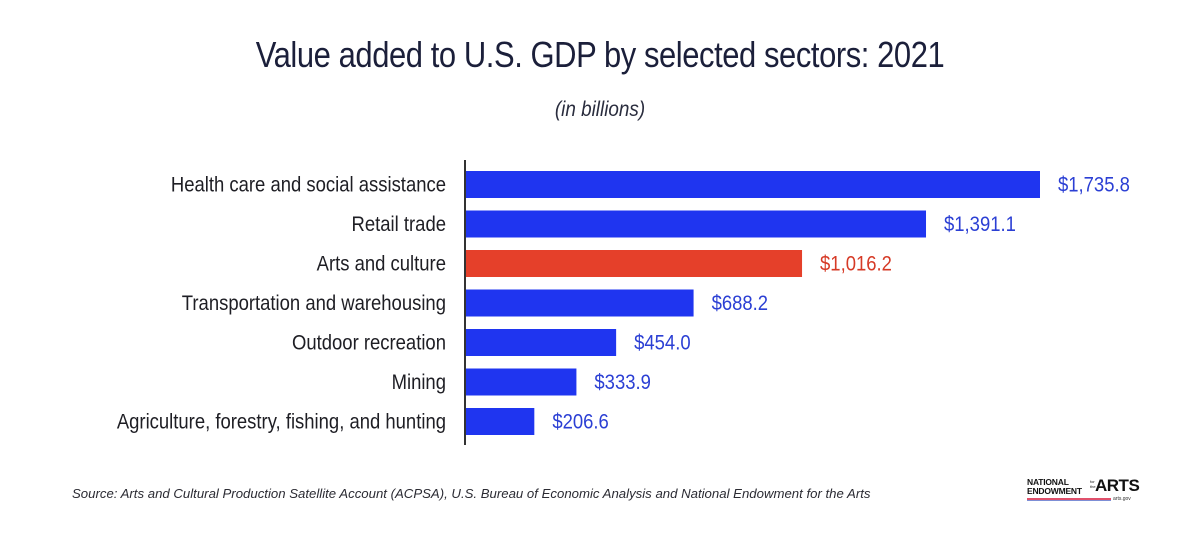  Describe the element at coordinates (856, 263) in the screenshot. I see `value-label: $1,016.2` at that location.